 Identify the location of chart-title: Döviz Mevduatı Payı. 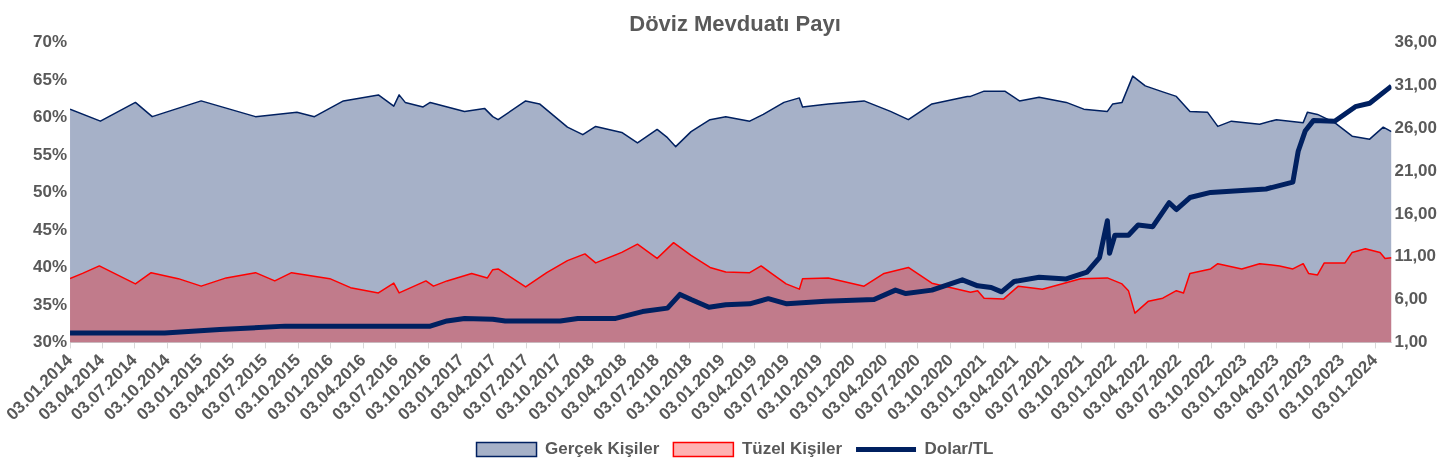
(735, 24).